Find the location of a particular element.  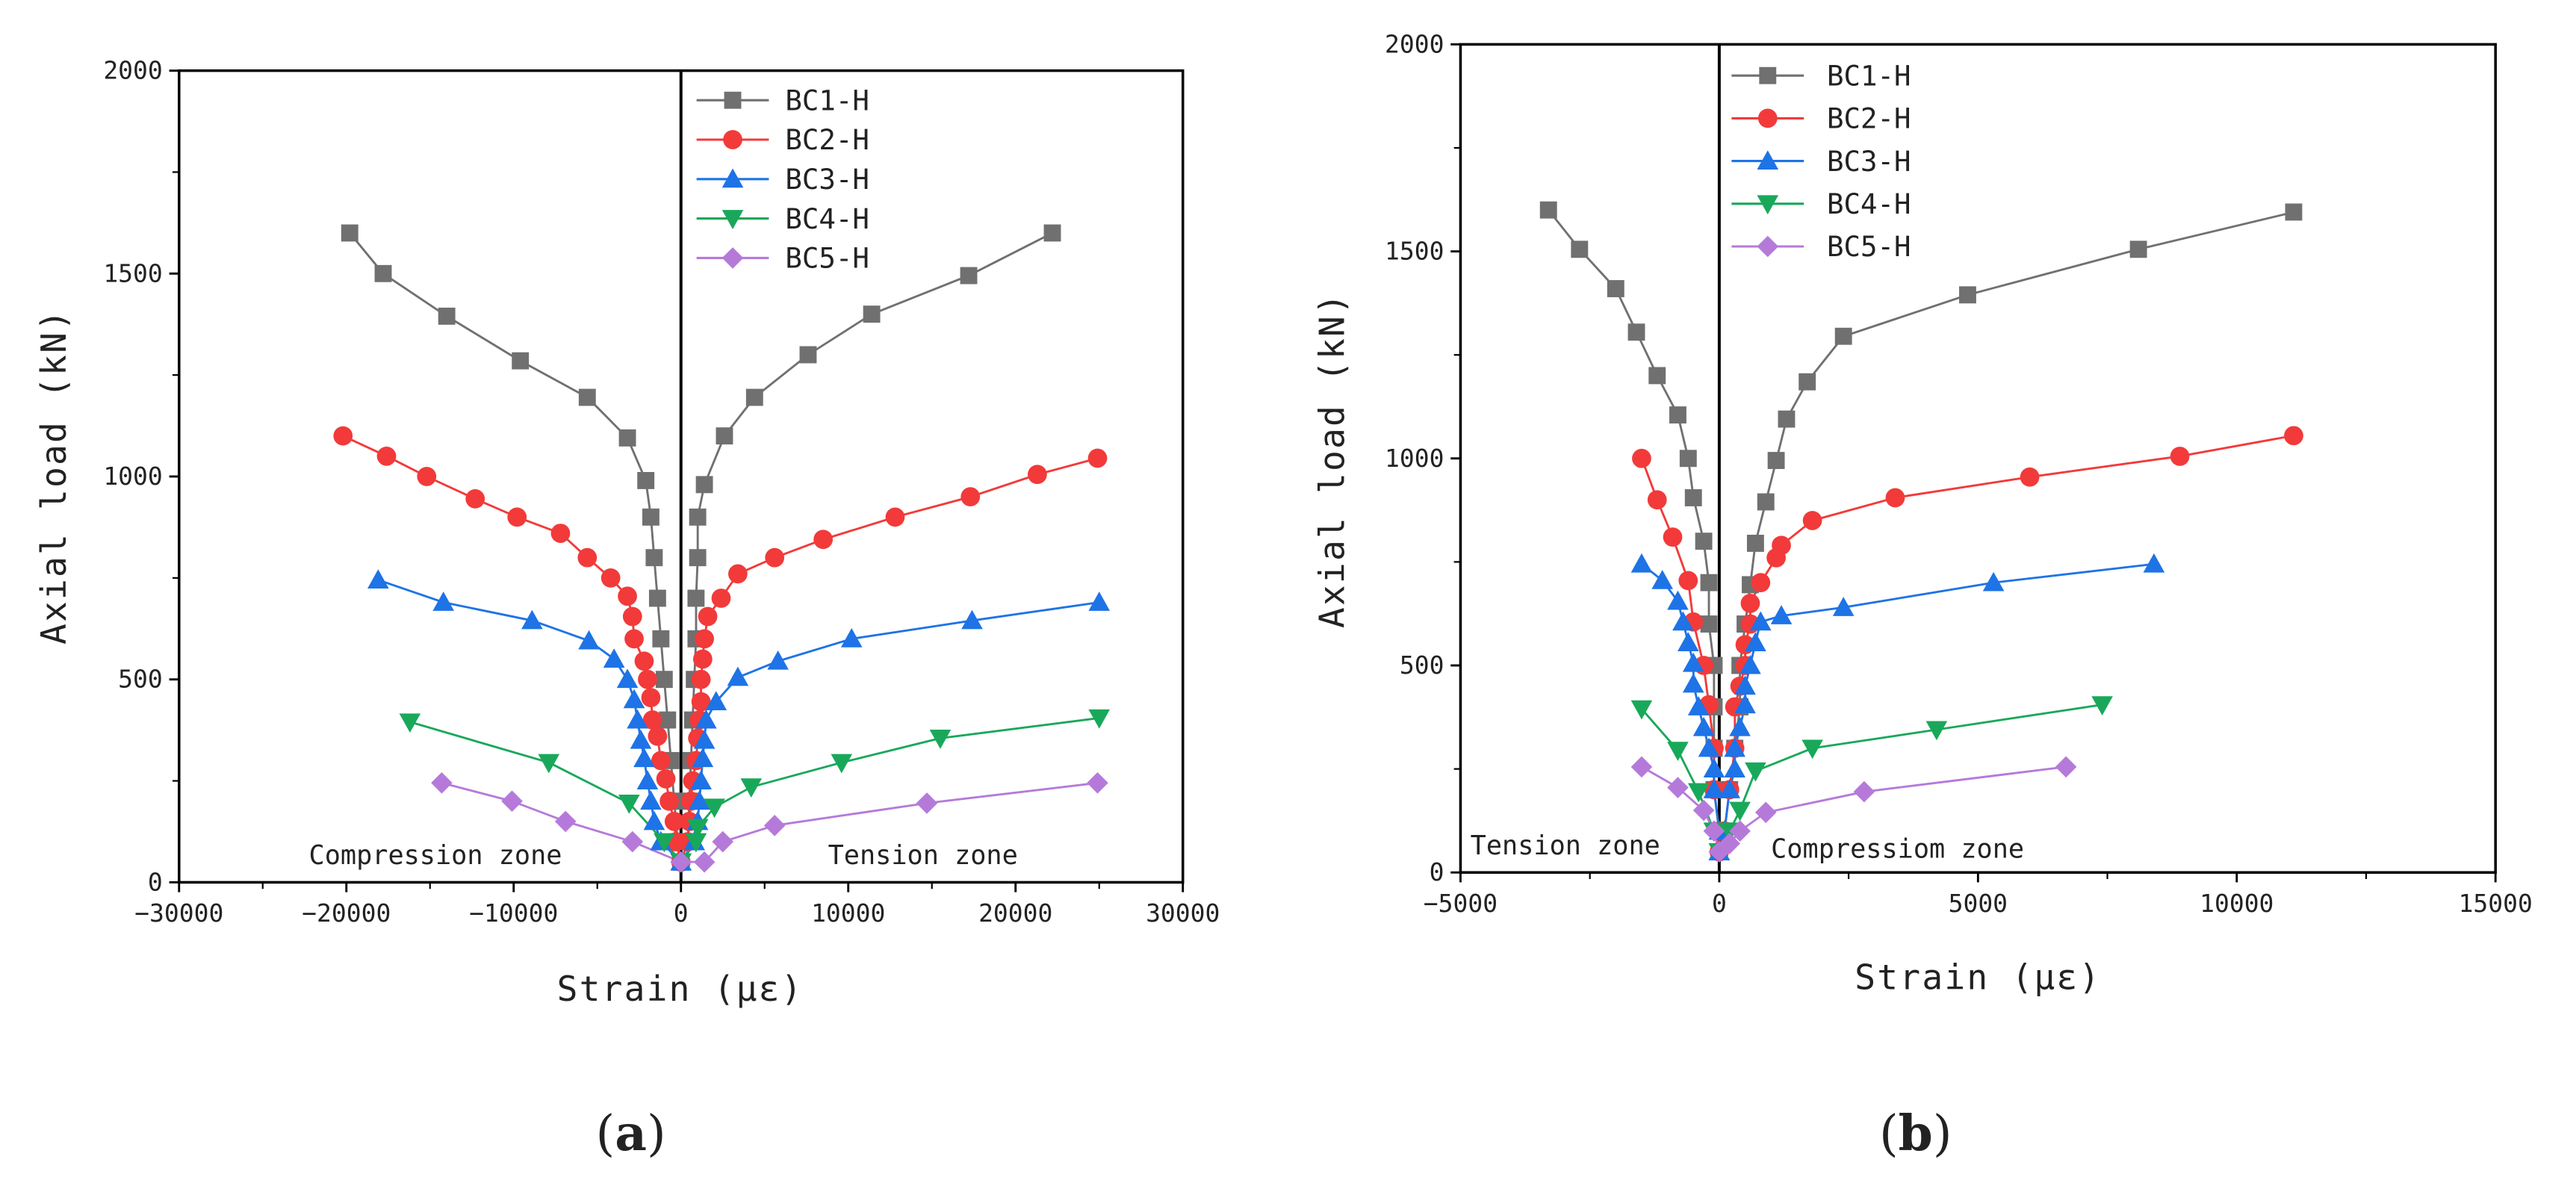

x-tick-label: 0 is located at coordinates (682, 913).